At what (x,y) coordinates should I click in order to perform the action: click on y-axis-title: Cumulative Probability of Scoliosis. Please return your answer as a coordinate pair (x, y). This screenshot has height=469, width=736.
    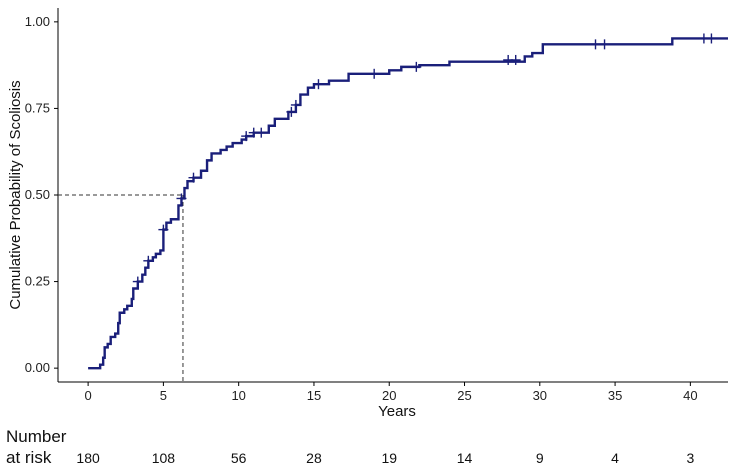
    Looking at the image, I should click on (15, 194).